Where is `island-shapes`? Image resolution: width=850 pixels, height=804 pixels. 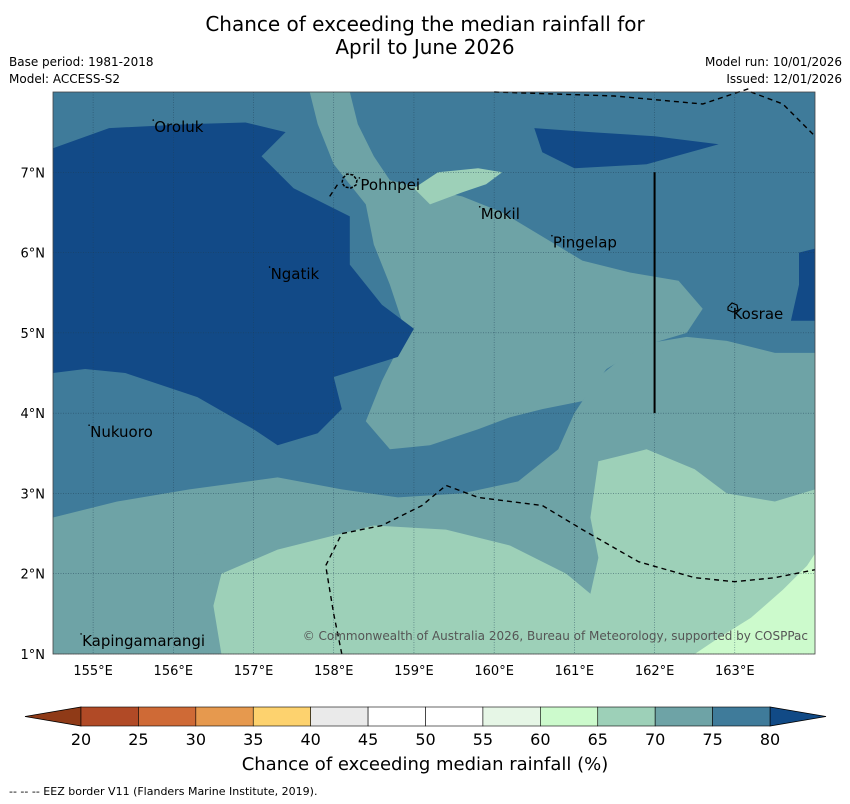
island-shapes is located at coordinates (540, 243).